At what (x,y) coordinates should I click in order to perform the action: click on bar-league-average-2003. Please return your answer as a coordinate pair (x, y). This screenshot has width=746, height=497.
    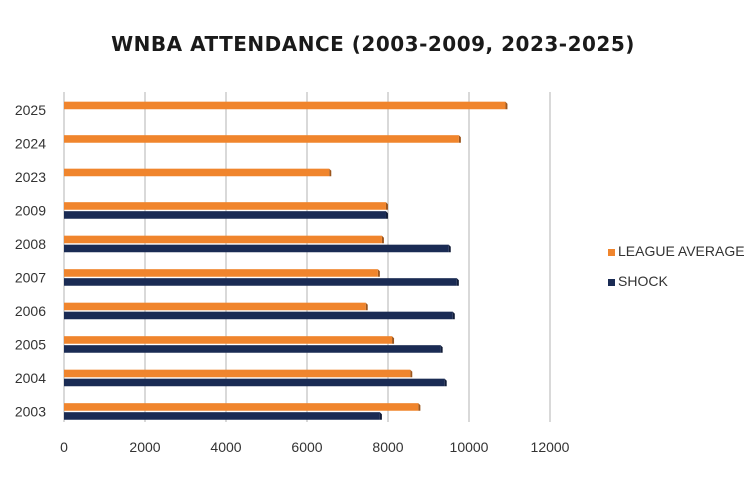
    Looking at the image, I should click on (242, 407).